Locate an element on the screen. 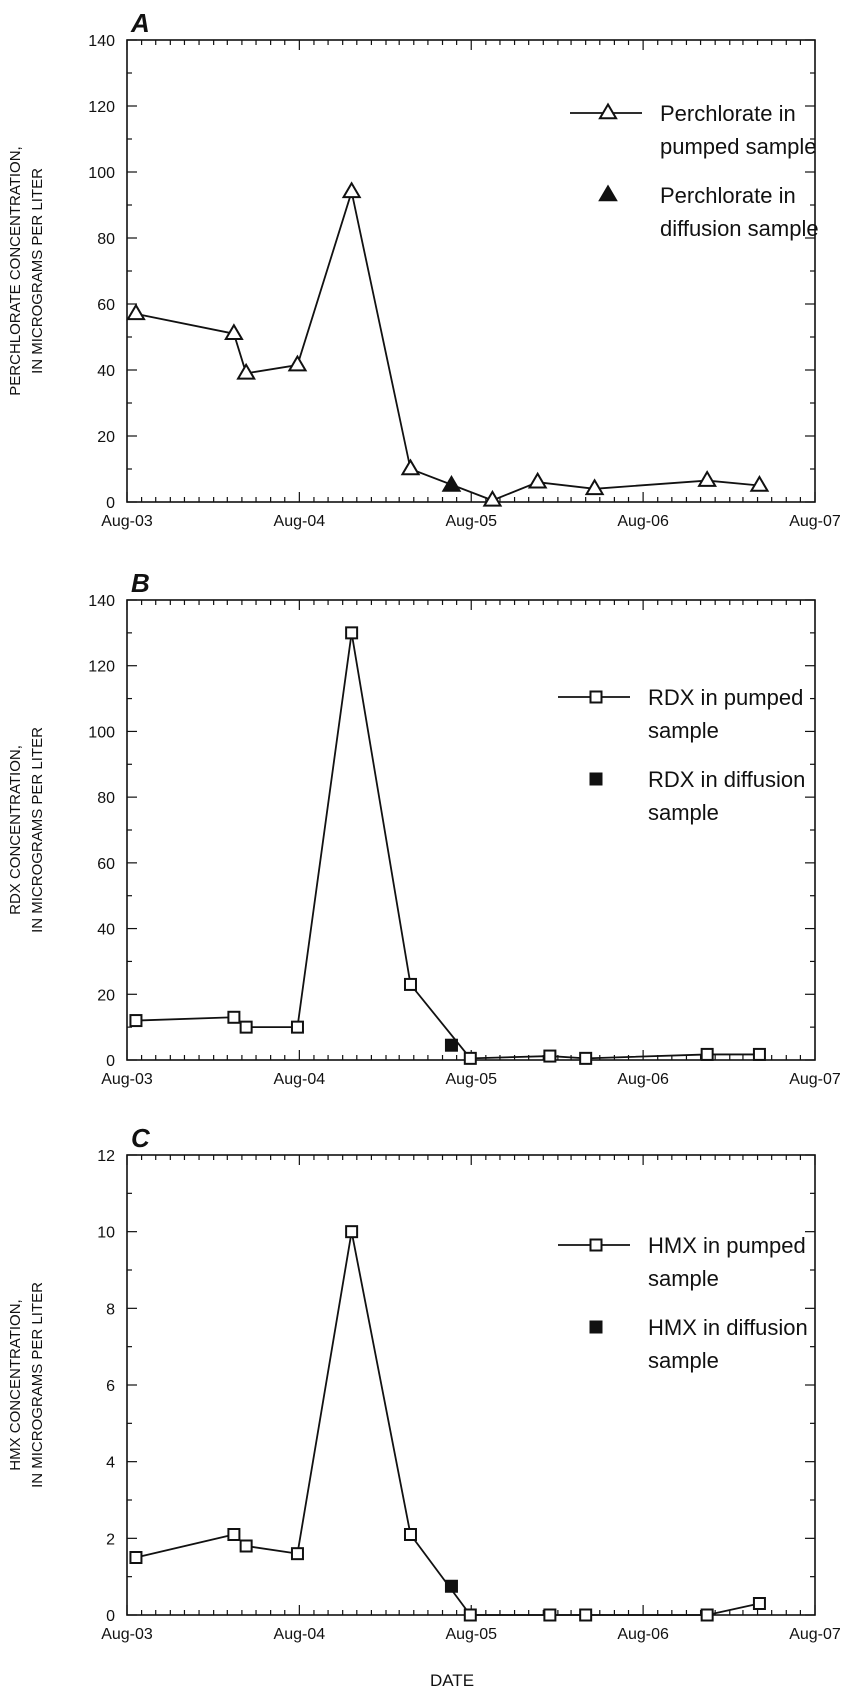  panel-c-y-tick-label: 8 is located at coordinates (110, 1309).